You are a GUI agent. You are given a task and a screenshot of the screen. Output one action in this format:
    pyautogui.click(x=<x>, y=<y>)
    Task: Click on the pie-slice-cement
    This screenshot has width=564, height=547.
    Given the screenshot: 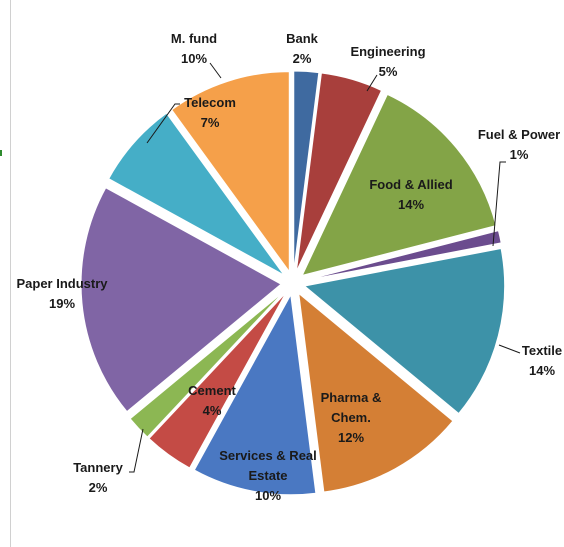 What is the action you would take?
    pyautogui.click(x=217, y=380)
    